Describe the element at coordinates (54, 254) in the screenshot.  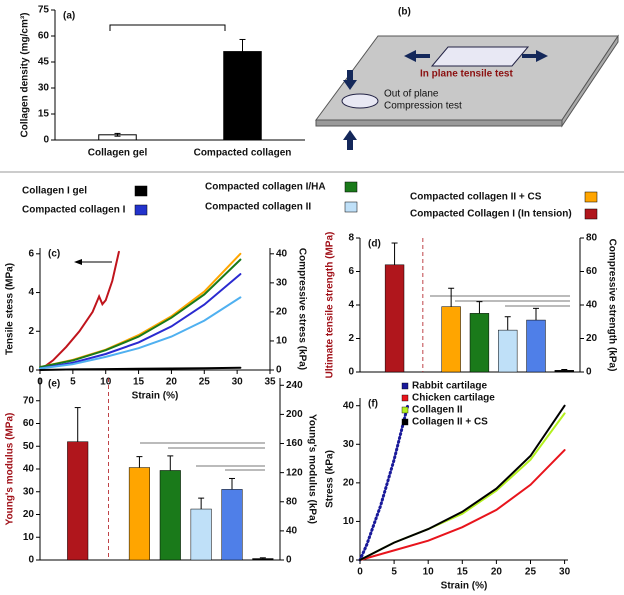
I see `panel-label: (c)` at that location.